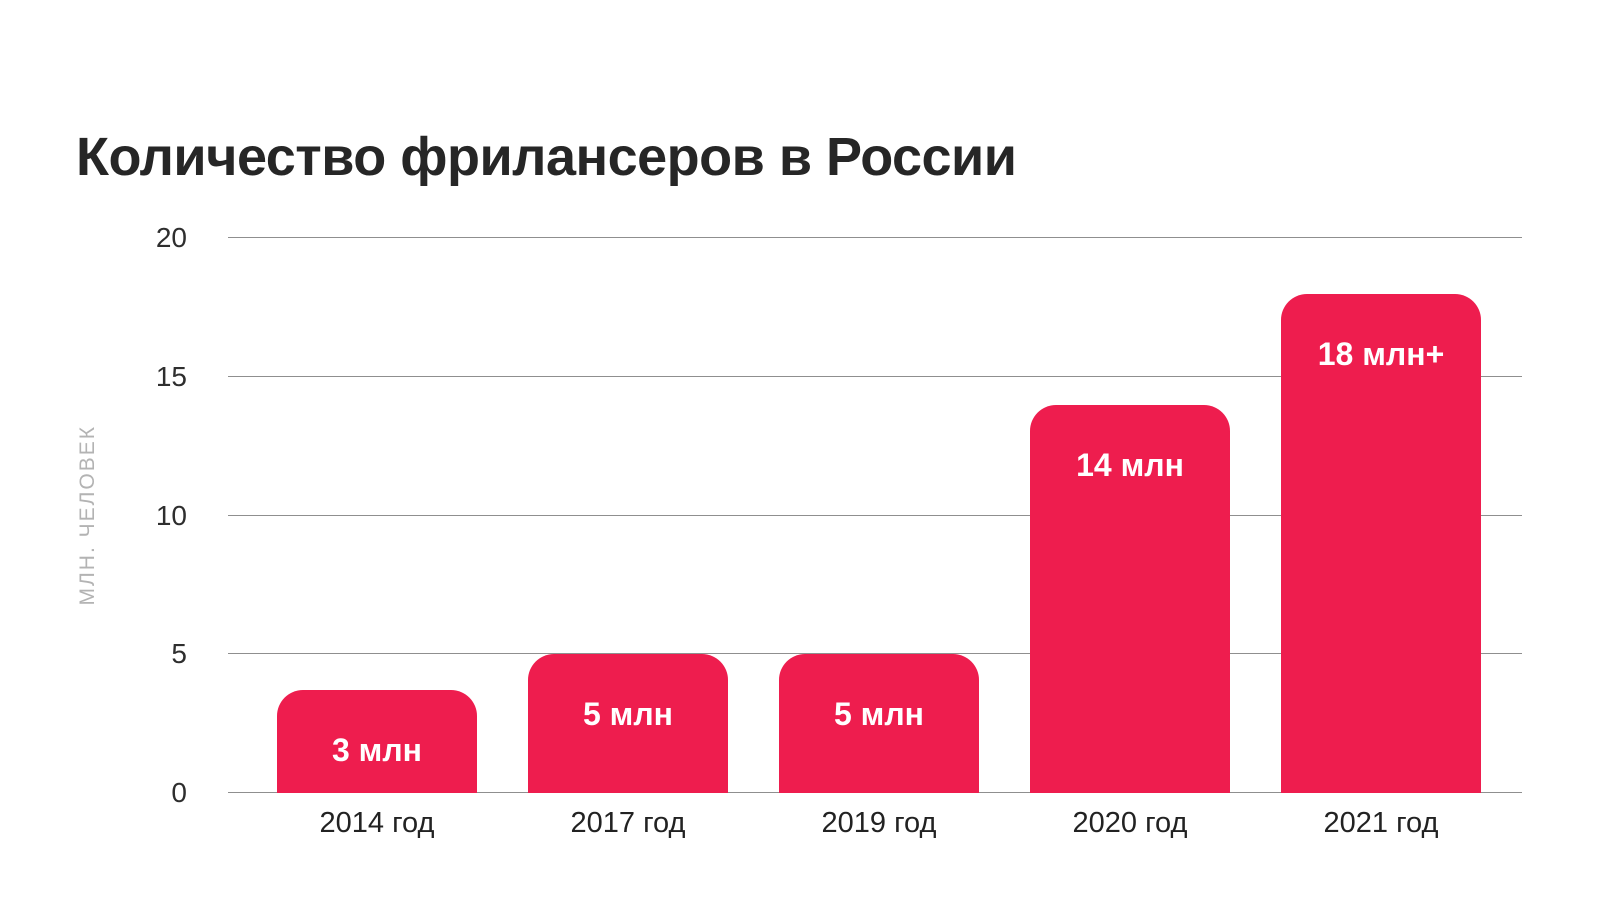  What do you see at coordinates (1381, 823) in the screenshot?
I see `x-tick-label: 2021 год` at bounding box center [1381, 823].